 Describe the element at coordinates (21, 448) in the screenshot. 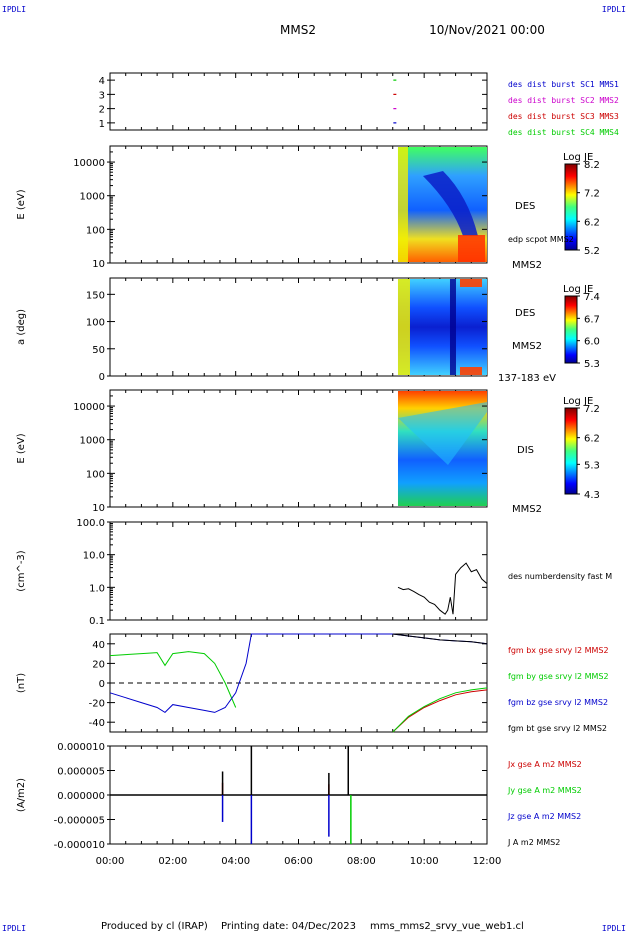

I see `dis-energy-panel-ylabel: E (eV)` at that location.